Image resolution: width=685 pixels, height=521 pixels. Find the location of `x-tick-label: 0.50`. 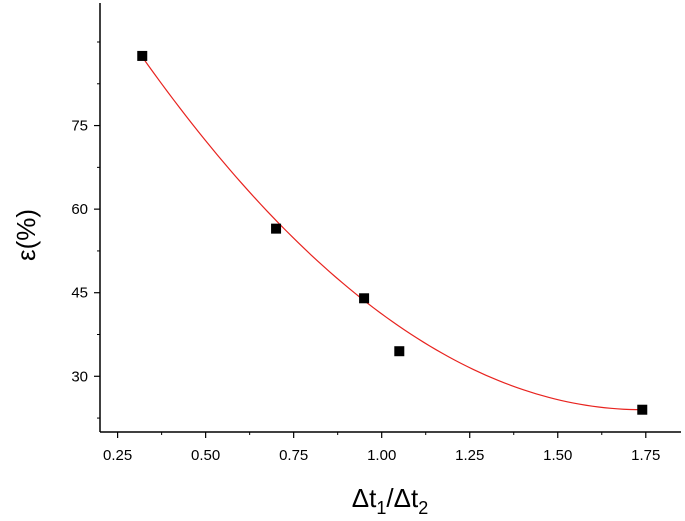

x-tick-label: 0.50 is located at coordinates (205, 455).